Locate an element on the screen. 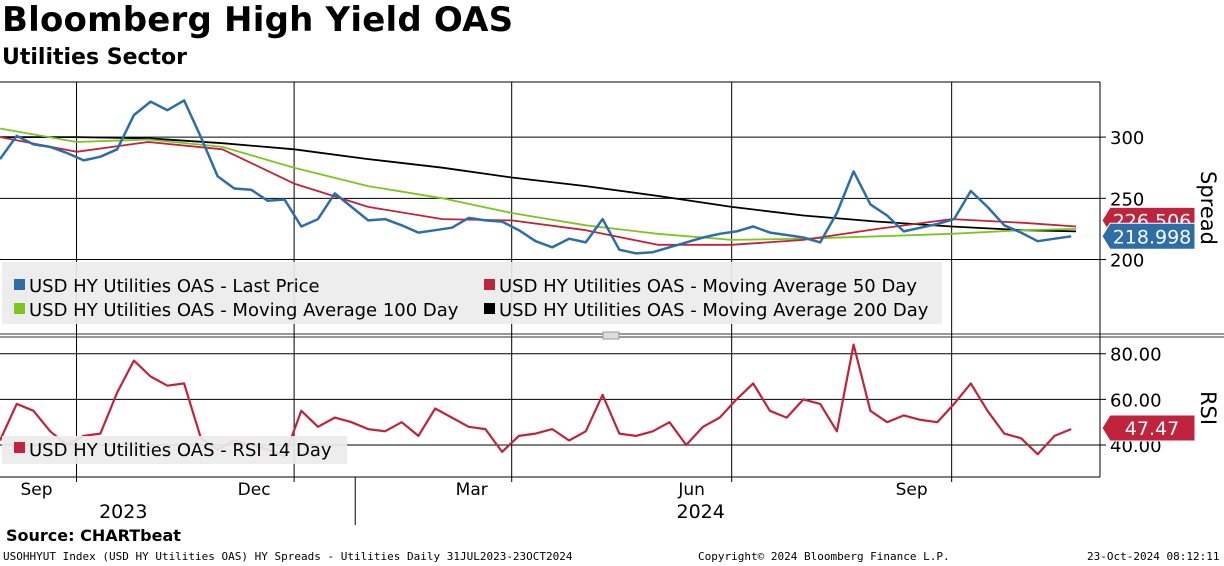  rsi-legend is located at coordinates (174, 450).